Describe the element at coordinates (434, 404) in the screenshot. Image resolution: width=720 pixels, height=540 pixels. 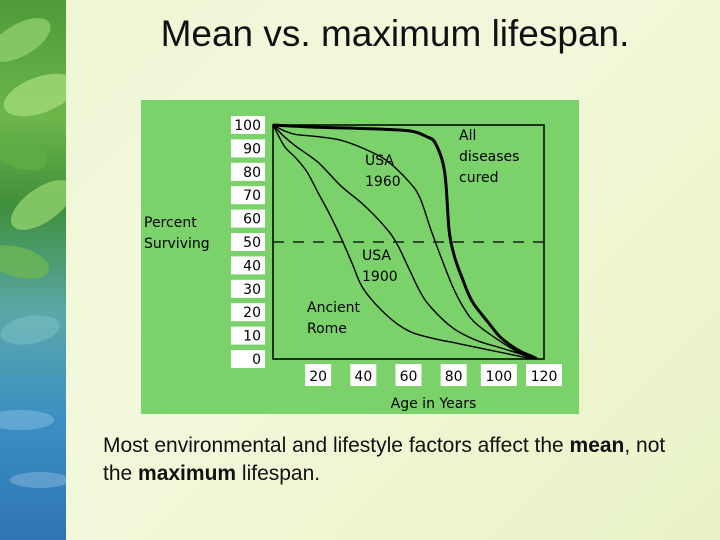
I see `x-axis-label: Age in Years` at that location.